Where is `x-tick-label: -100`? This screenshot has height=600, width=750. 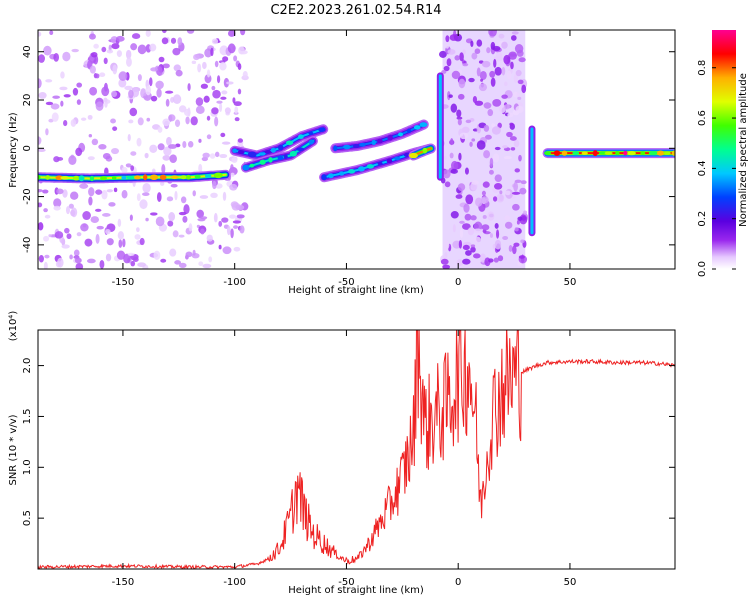 x-tick-label: -100 is located at coordinates (234, 582).